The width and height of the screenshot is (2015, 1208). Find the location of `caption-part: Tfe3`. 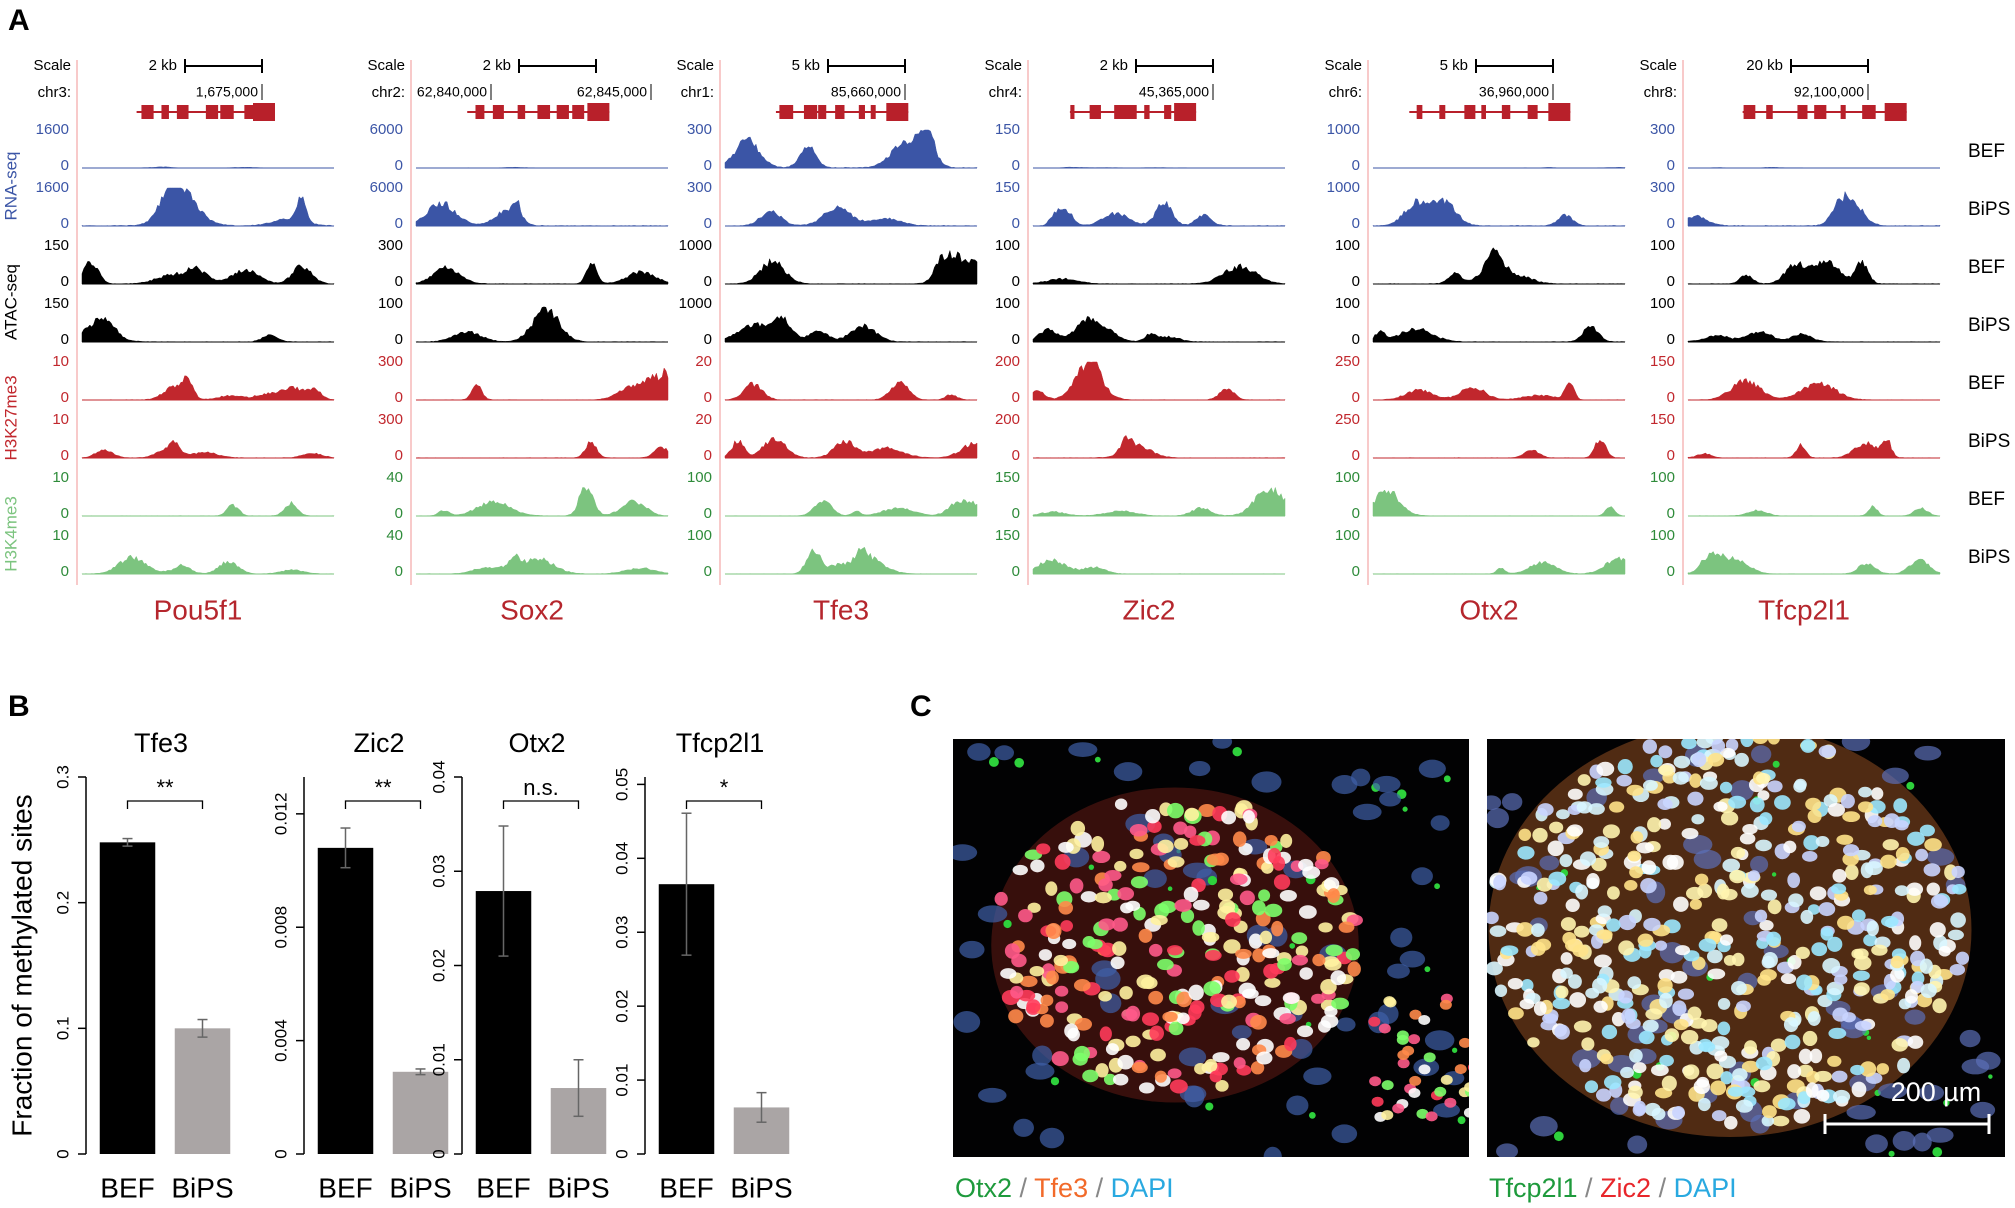

caption-part: Tfe3 is located at coordinates (1061, 1188).